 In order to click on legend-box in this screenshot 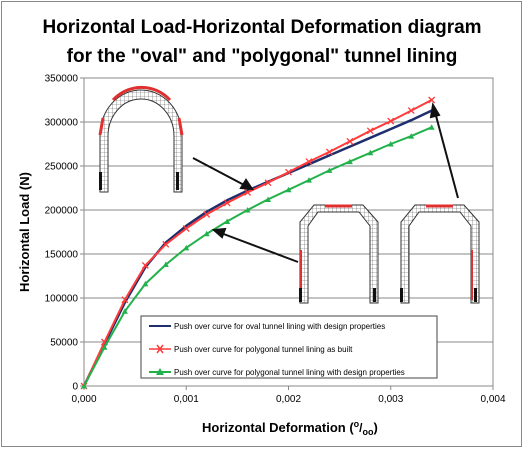, I will do `click(289, 347)`.